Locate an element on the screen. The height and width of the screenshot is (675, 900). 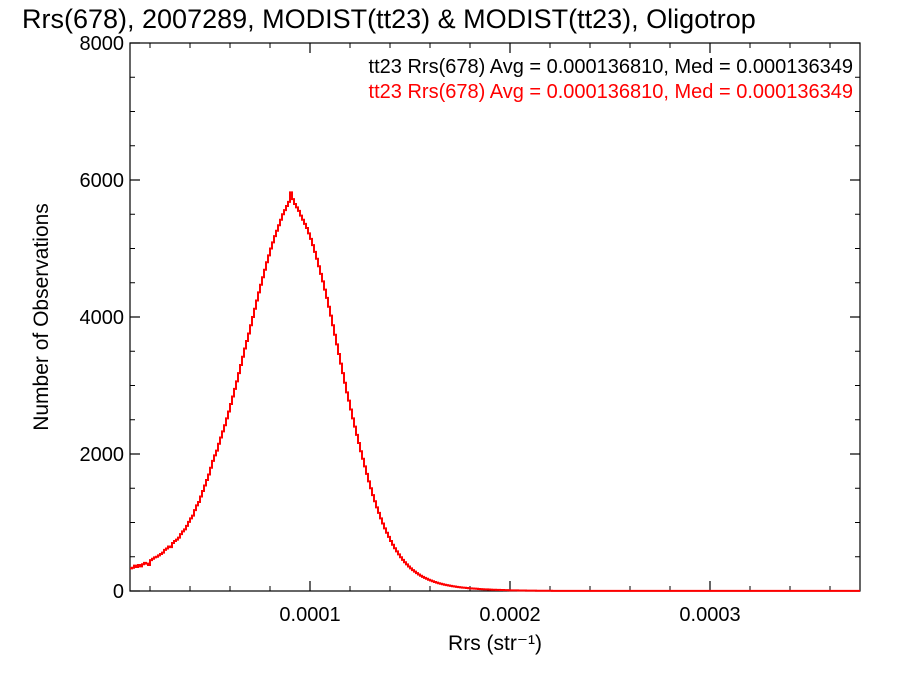
y-tick-label: 0 is located at coordinates (118, 592).